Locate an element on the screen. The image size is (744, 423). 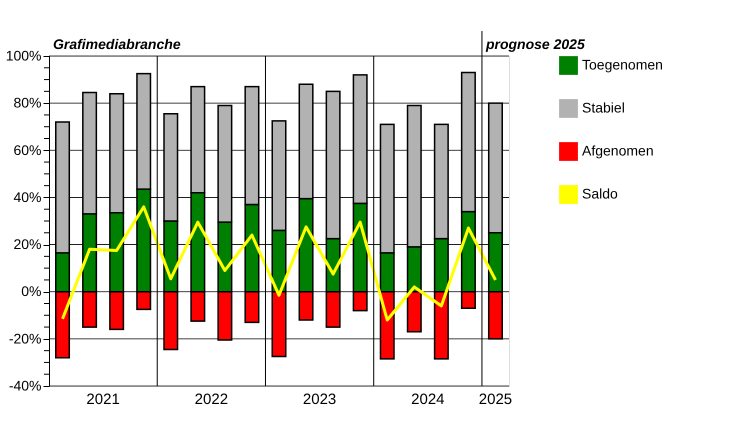
y-tick-label: -20% is located at coordinates (25, 338).